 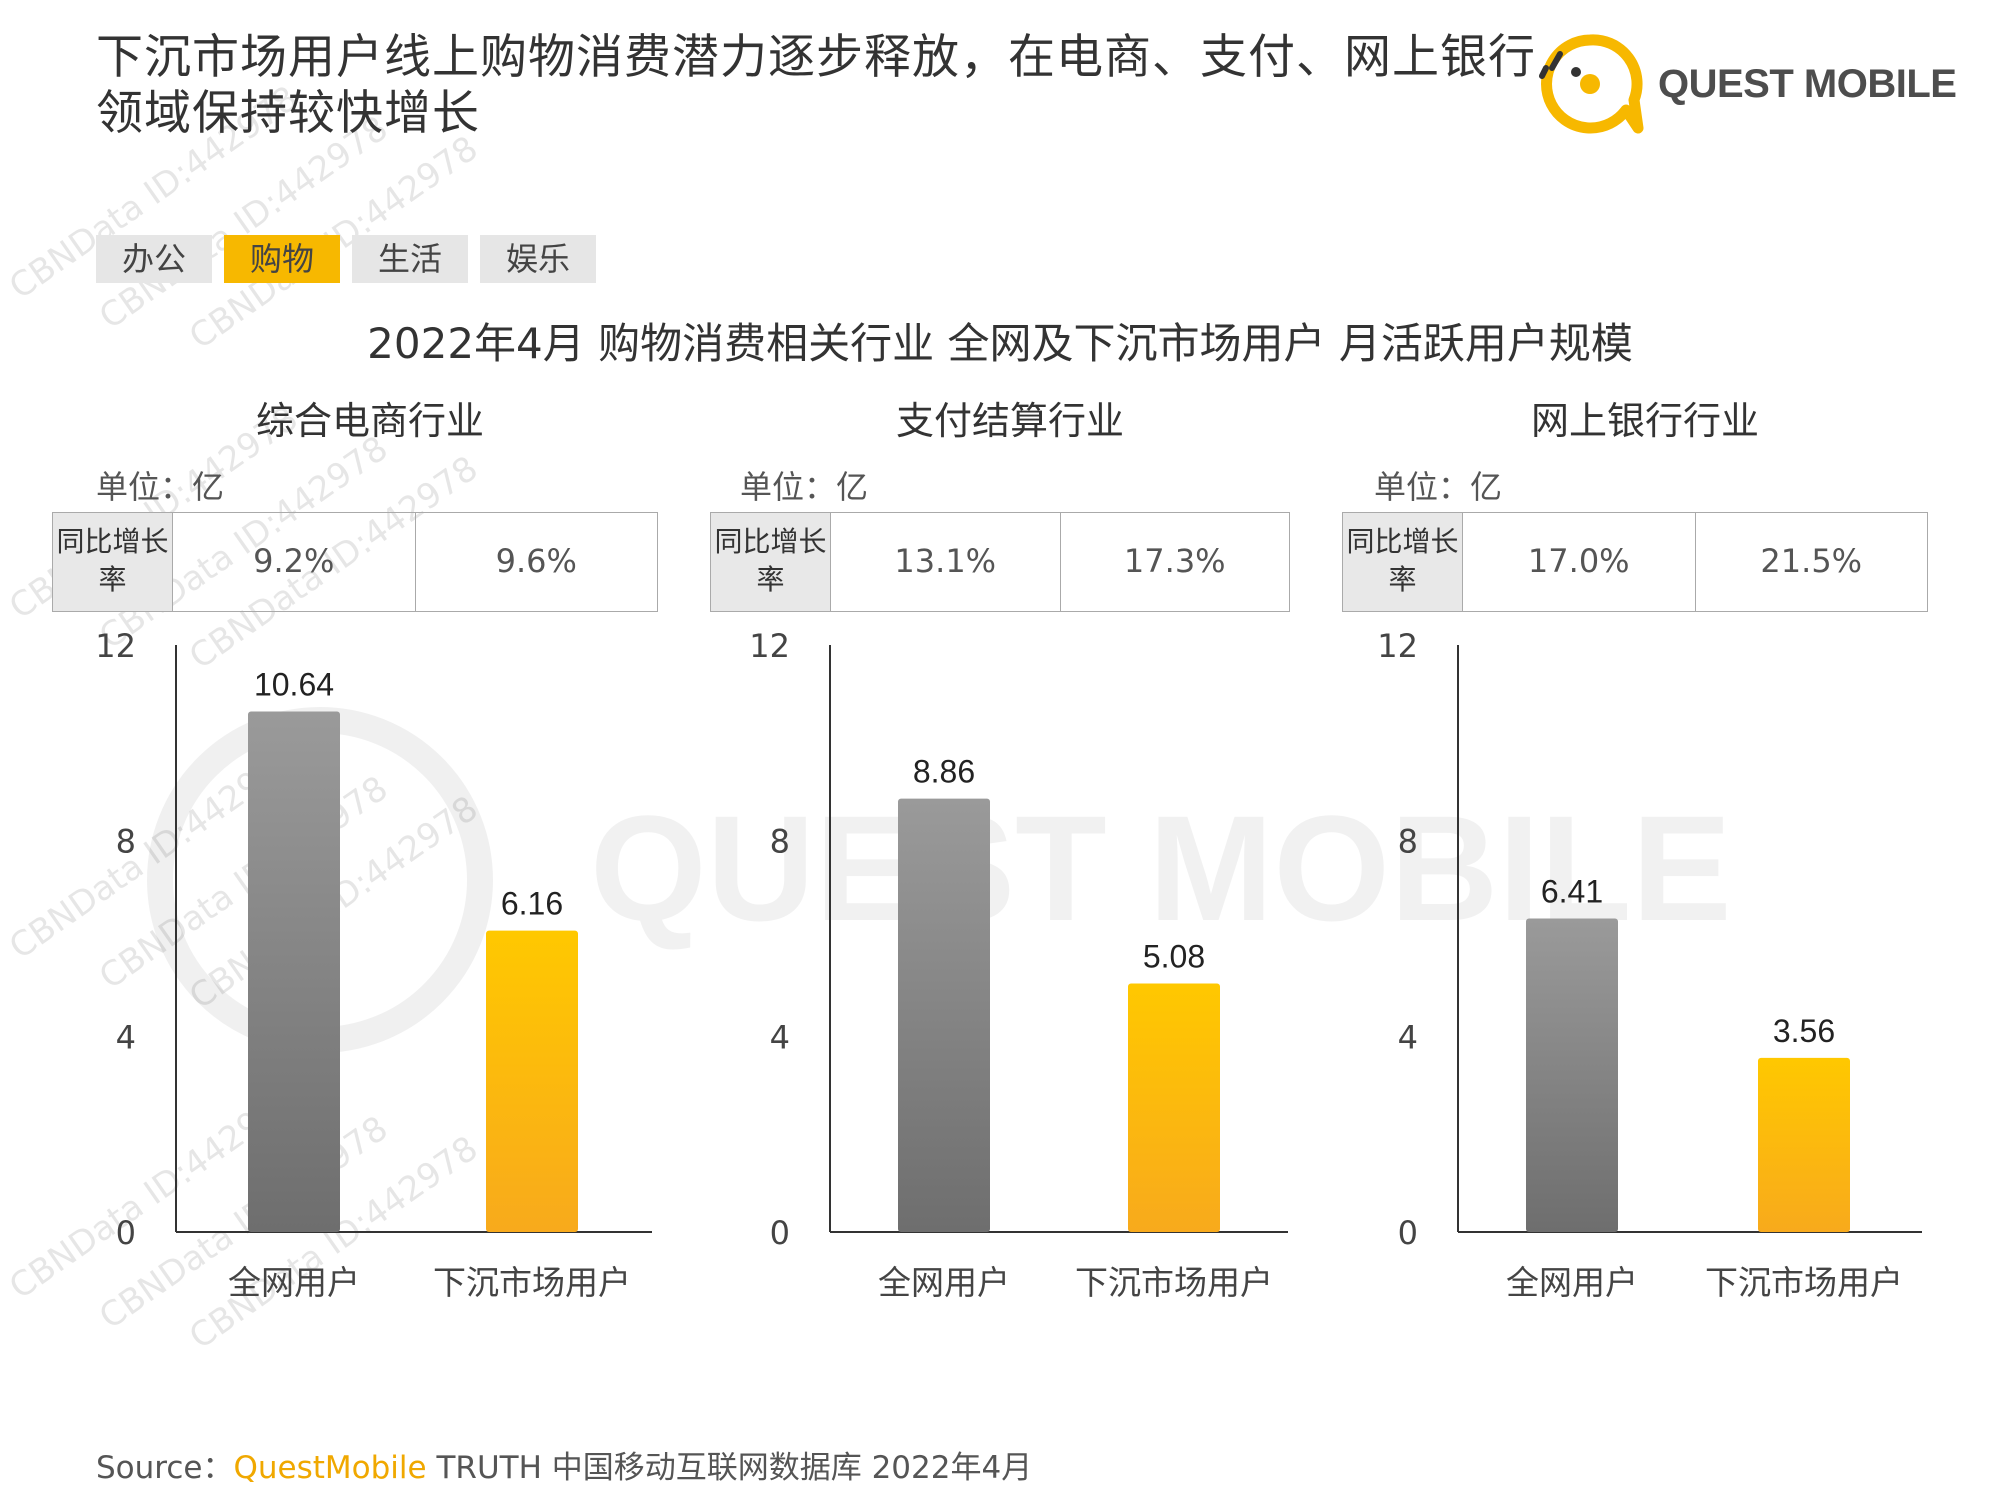 What do you see at coordinates (532, 904) in the screenshot?
I see `bar-value-label: 6.16` at bounding box center [532, 904].